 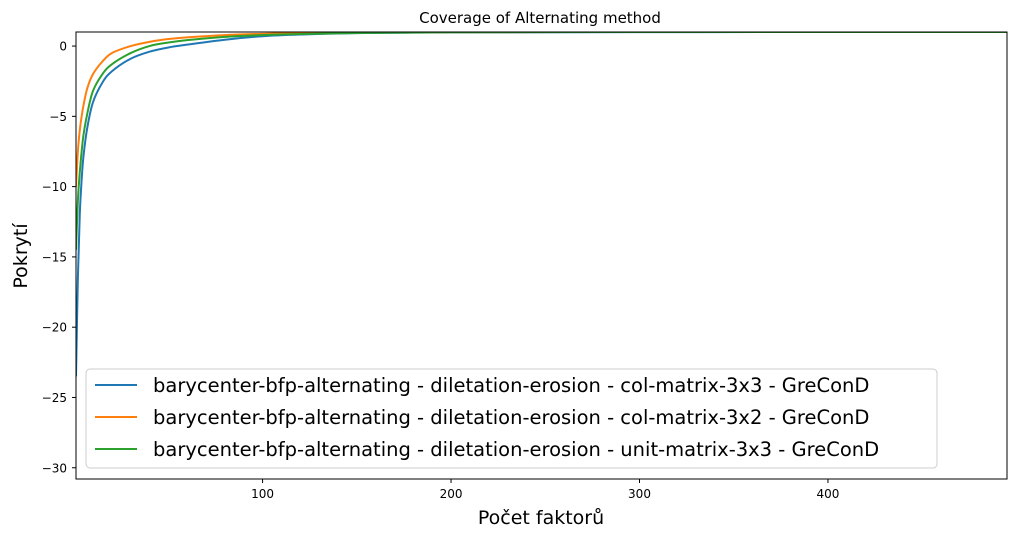 What do you see at coordinates (54, 468) in the screenshot?
I see `y-tick-label: −30` at bounding box center [54, 468].